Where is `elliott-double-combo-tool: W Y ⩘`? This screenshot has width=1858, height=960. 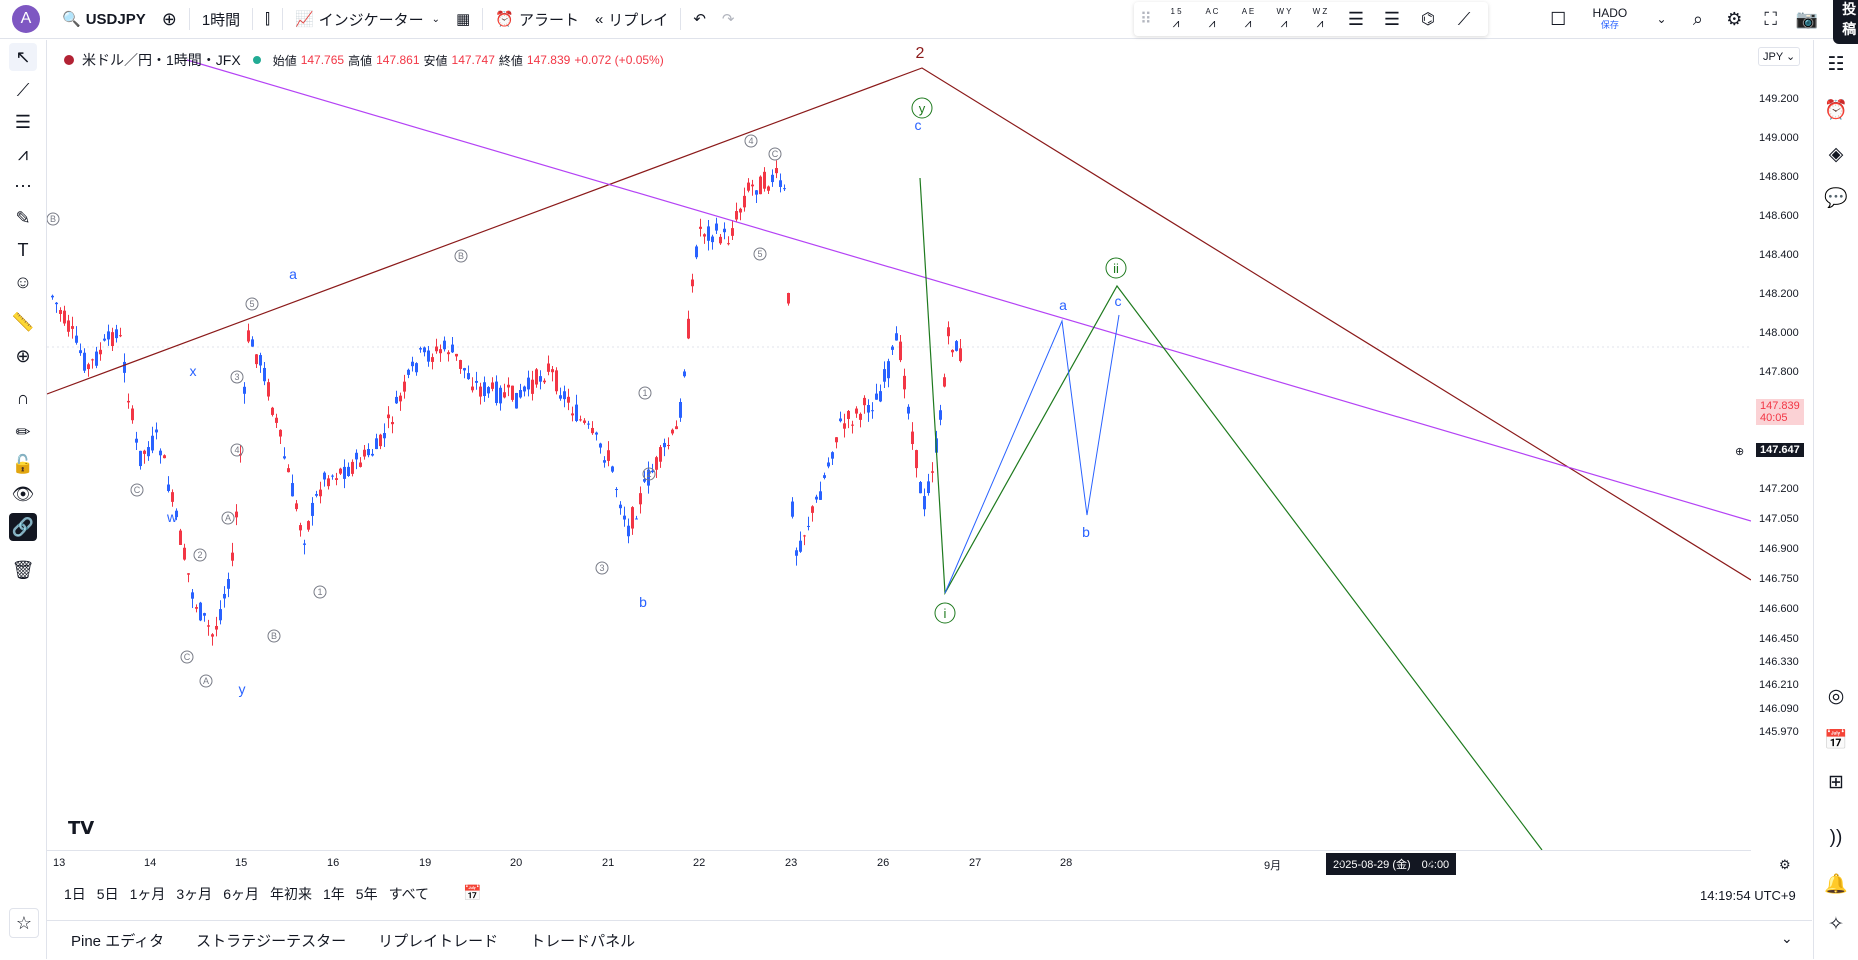 elliott-double-combo-tool: W Y ⩘ is located at coordinates (1284, 18).